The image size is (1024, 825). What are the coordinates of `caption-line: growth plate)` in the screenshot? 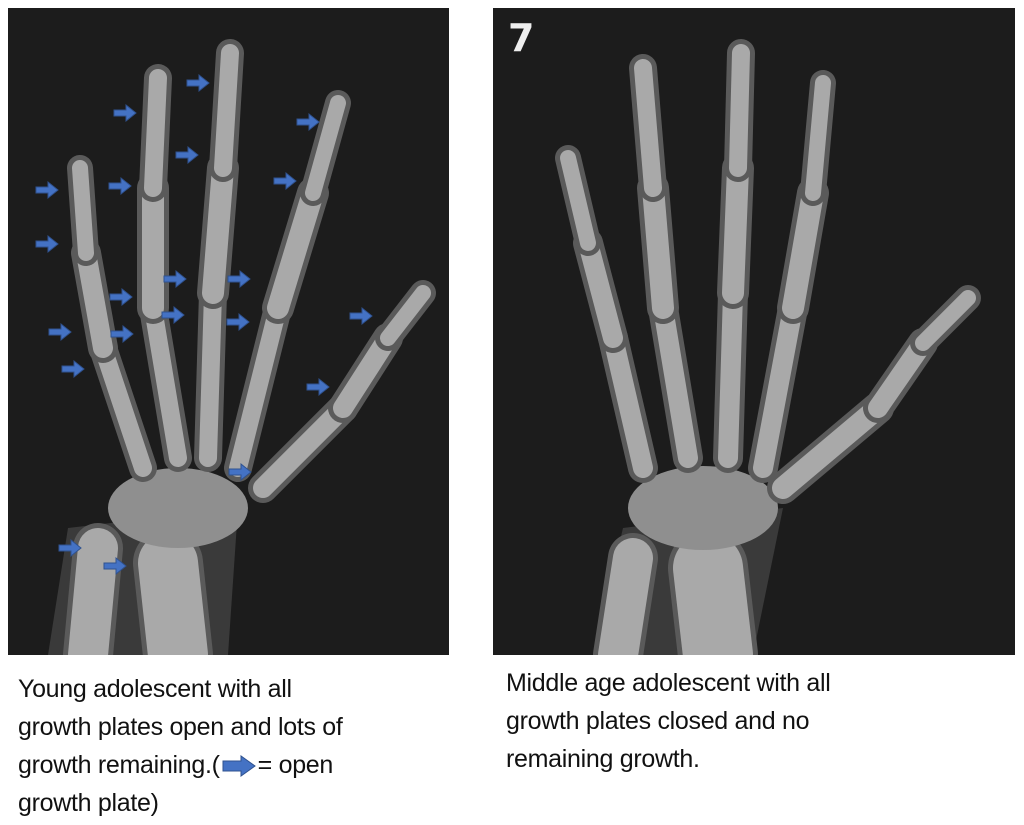 It's located at (88, 803).